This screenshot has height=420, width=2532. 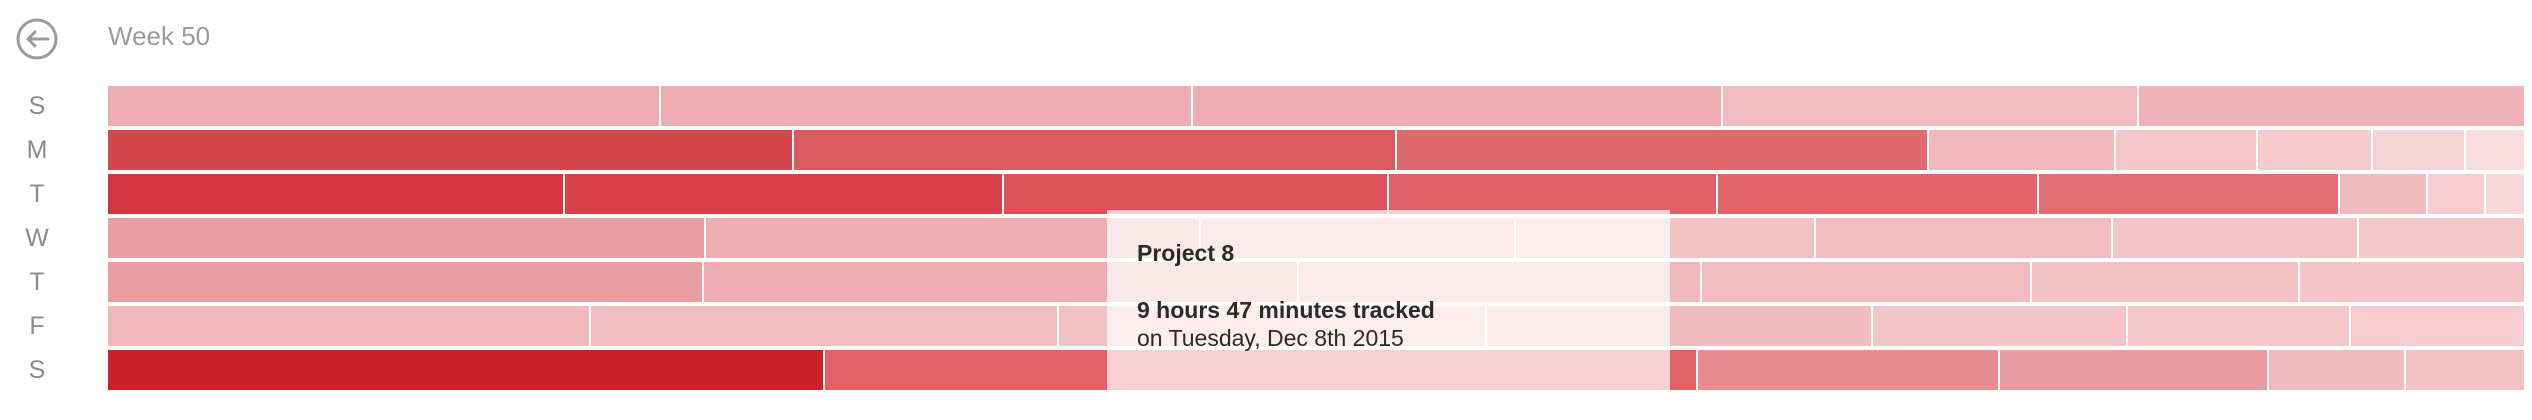 What do you see at coordinates (37, 370) in the screenshot?
I see `day-label-saturday: S` at bounding box center [37, 370].